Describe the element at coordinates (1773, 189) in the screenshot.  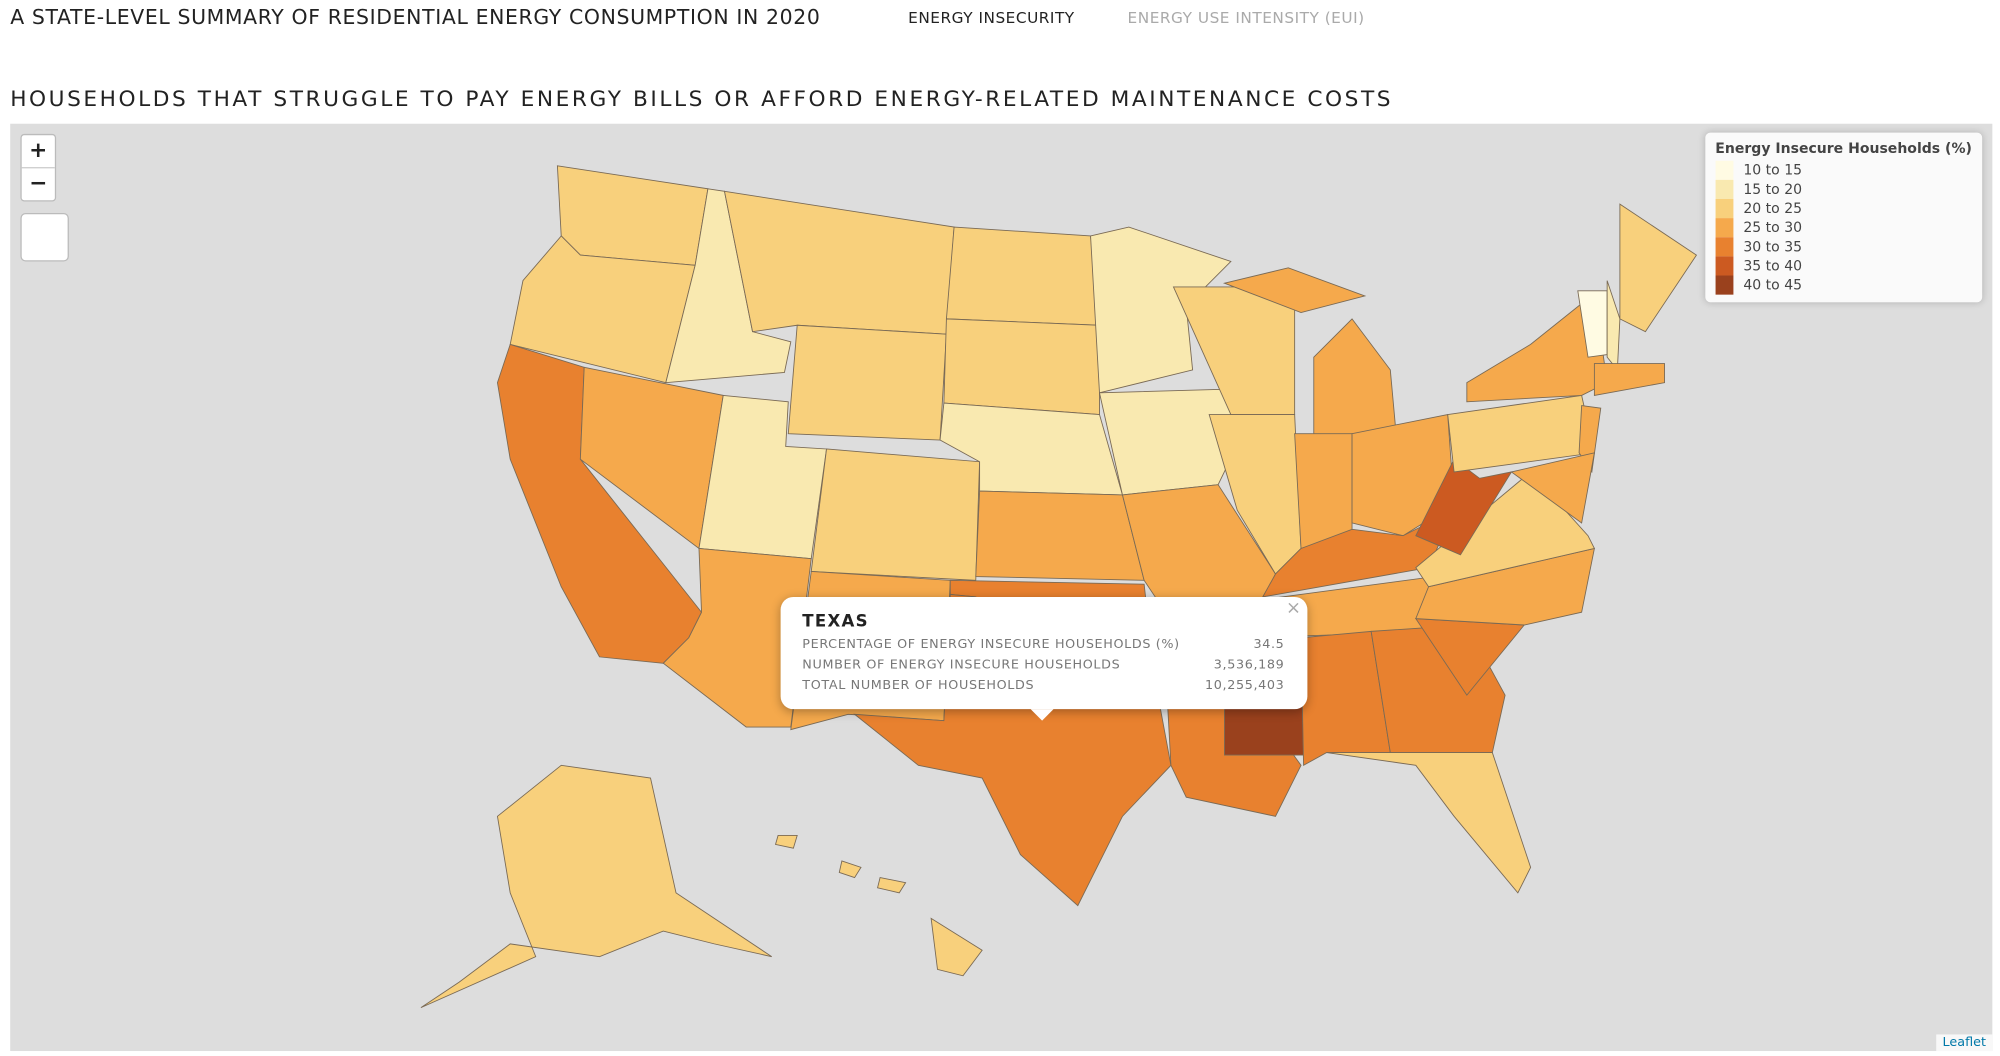
I see `legend-label: 15 to 20` at that location.